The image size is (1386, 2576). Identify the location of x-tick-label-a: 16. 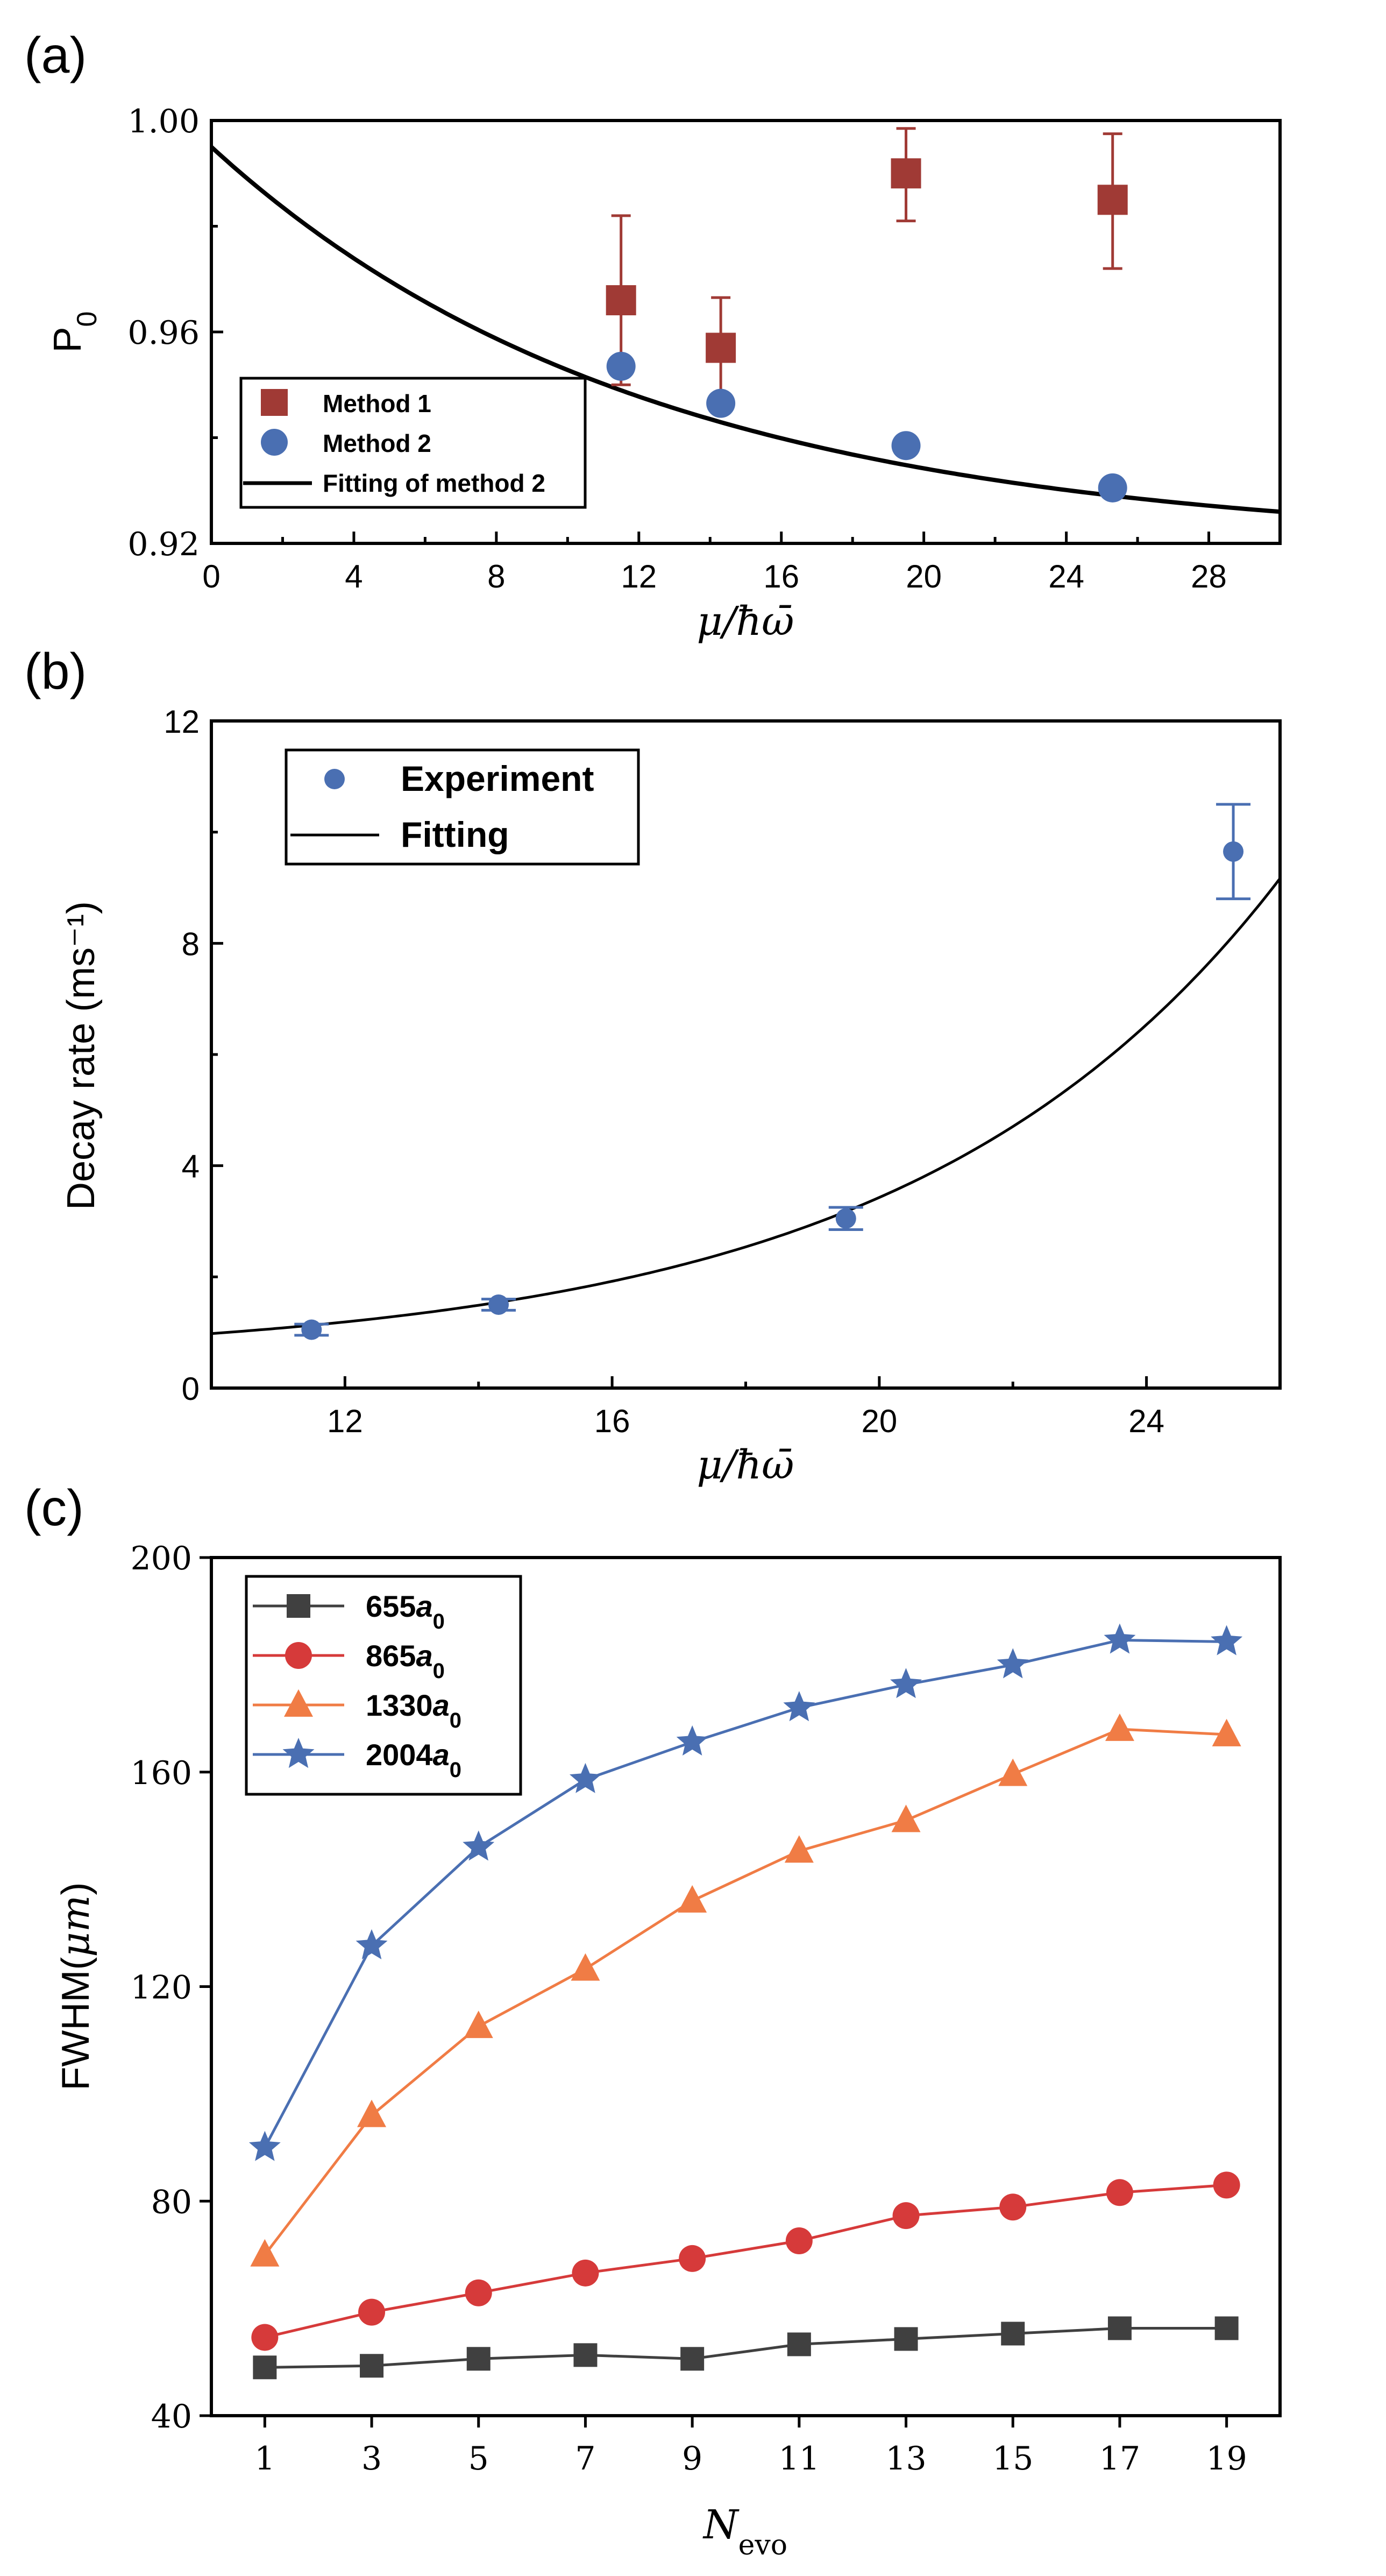
(781, 576).